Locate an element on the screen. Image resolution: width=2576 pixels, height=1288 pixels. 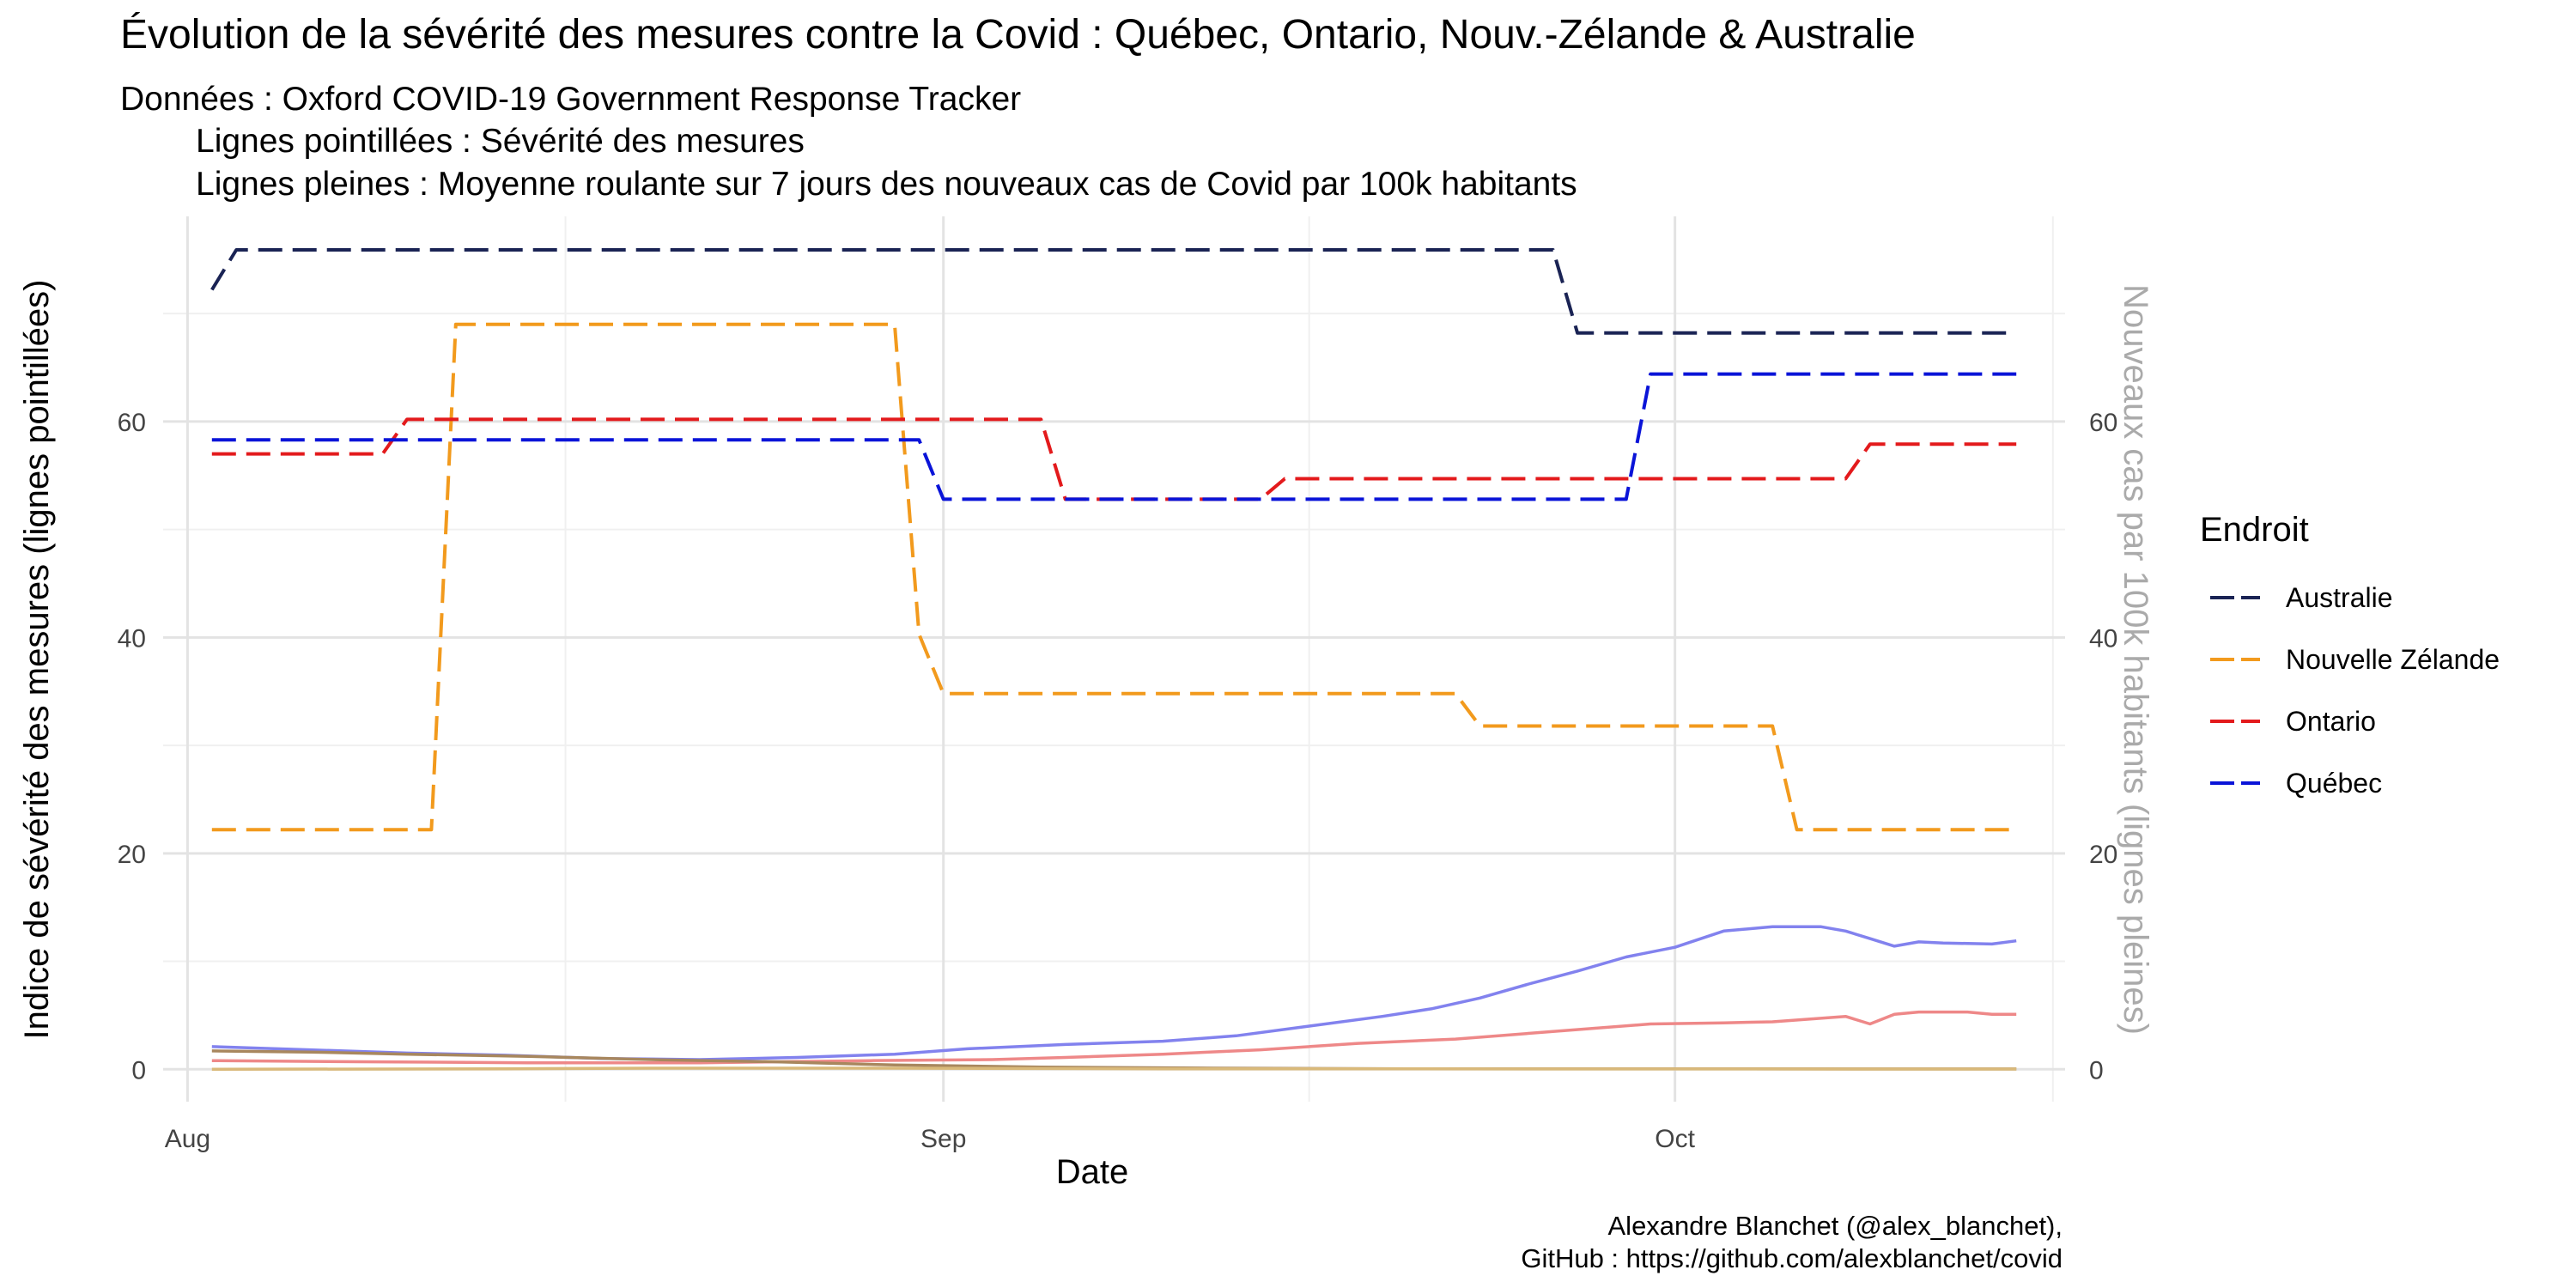
x-axis-title: Date is located at coordinates (1092, 1172).